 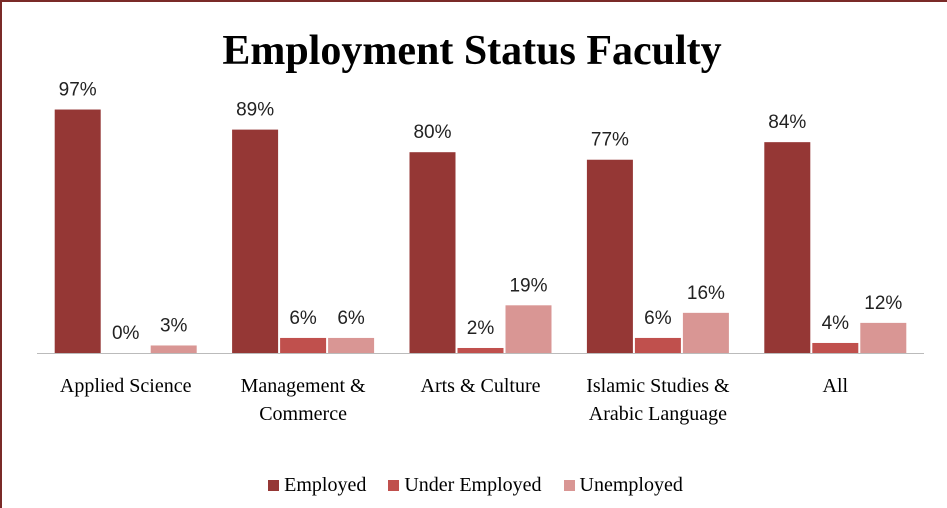 I want to click on data-label: 89%, so click(x=255, y=110).